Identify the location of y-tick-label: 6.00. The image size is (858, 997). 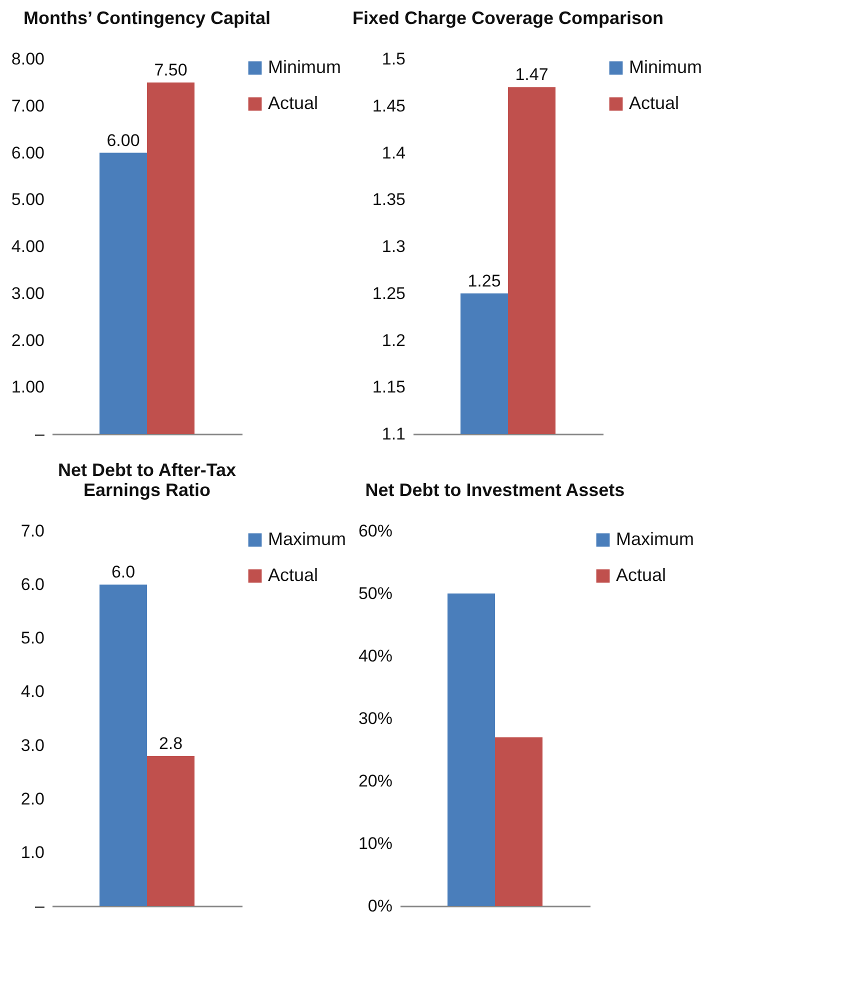
(27, 152).